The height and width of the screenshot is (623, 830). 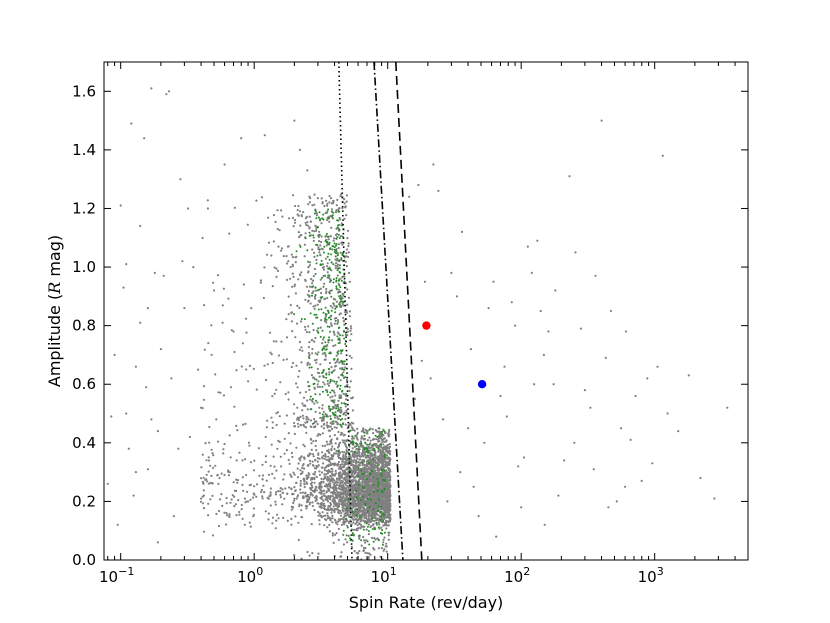 What do you see at coordinates (482, 384) in the screenshot?
I see `highlighted-point` at bounding box center [482, 384].